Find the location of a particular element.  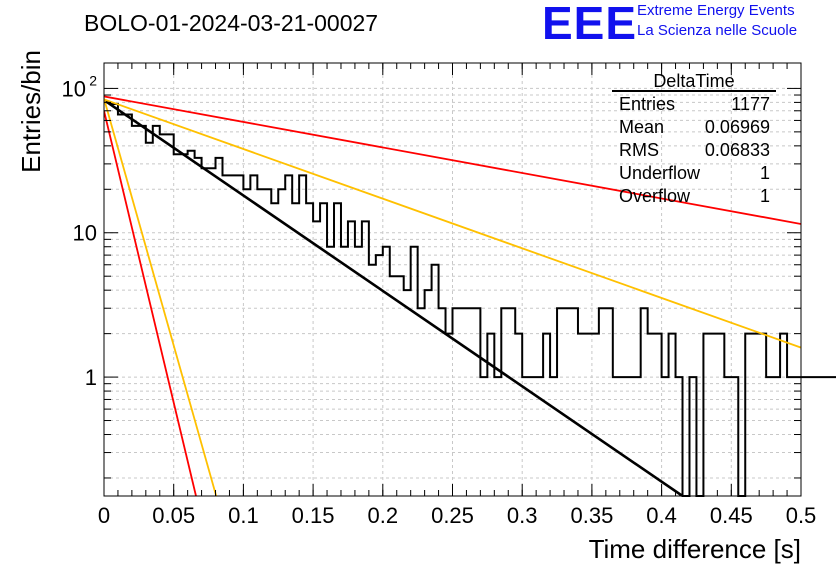

x-tick-label: 0 is located at coordinates (104, 515).